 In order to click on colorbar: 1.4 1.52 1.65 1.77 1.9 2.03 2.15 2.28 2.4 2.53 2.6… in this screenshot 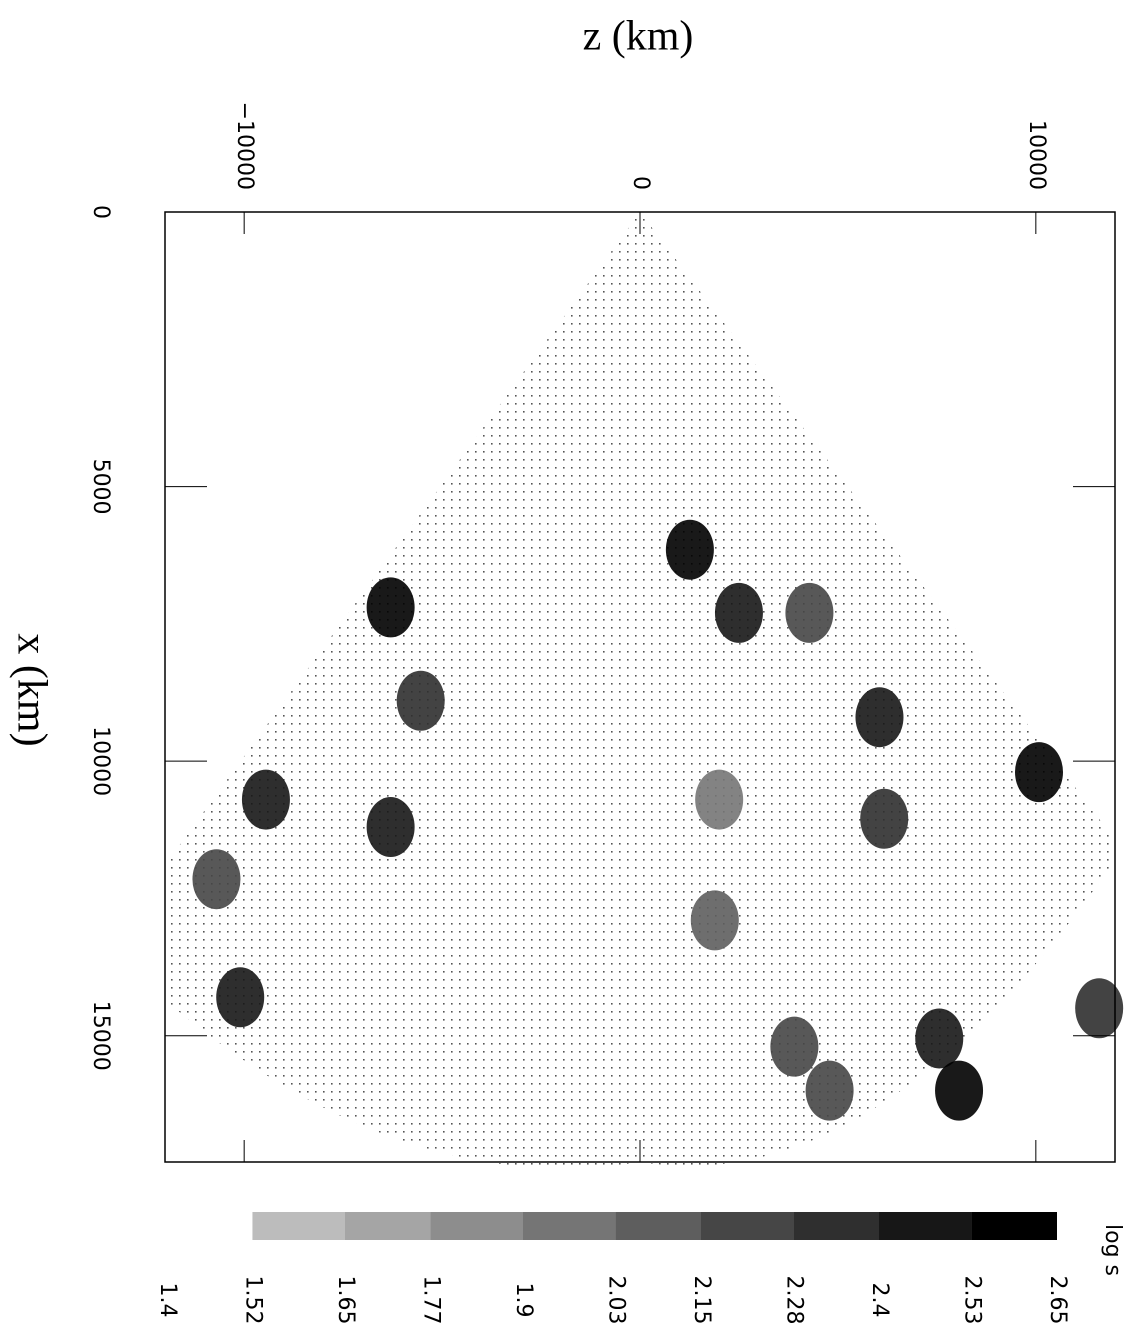, I will do `click(612, 1268)`.